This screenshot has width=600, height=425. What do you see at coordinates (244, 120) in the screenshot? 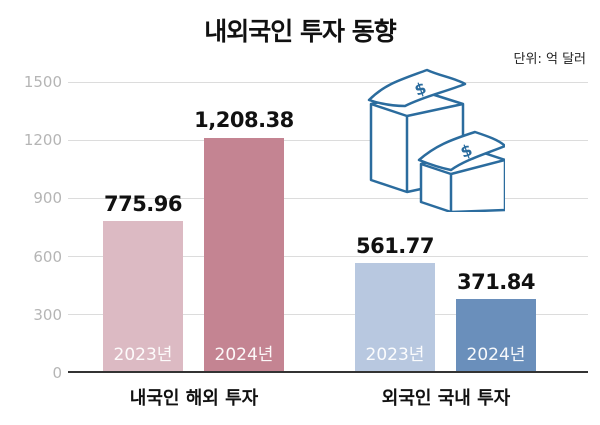
I see `value-label: 1,208.38` at bounding box center [244, 120].